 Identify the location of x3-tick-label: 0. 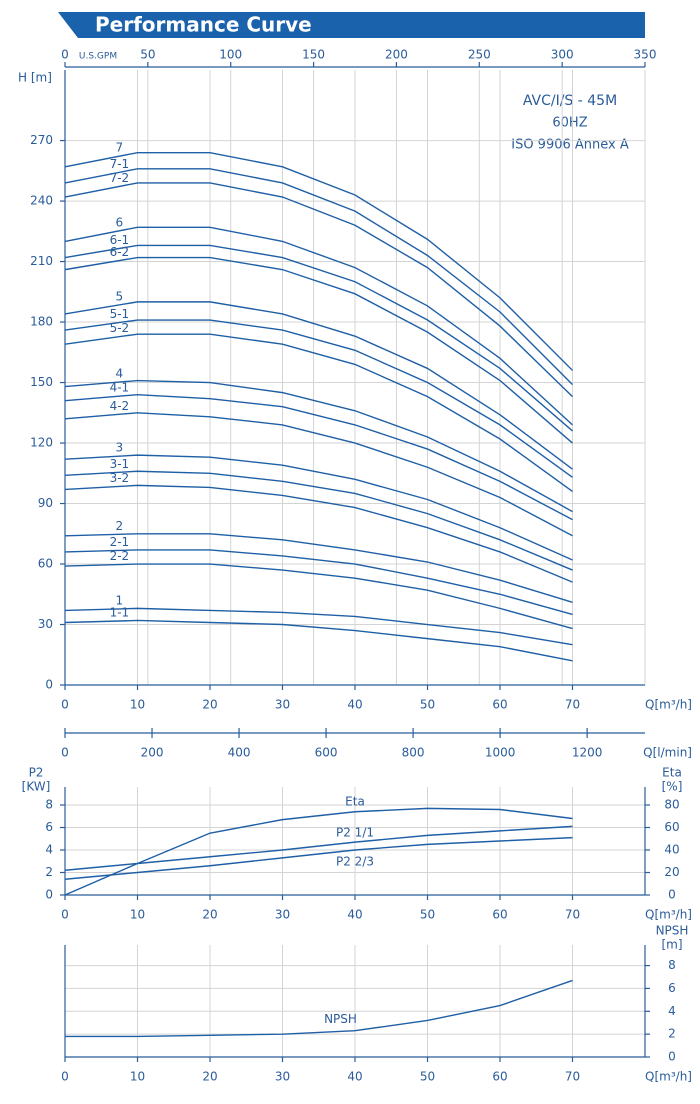
(65, 753).